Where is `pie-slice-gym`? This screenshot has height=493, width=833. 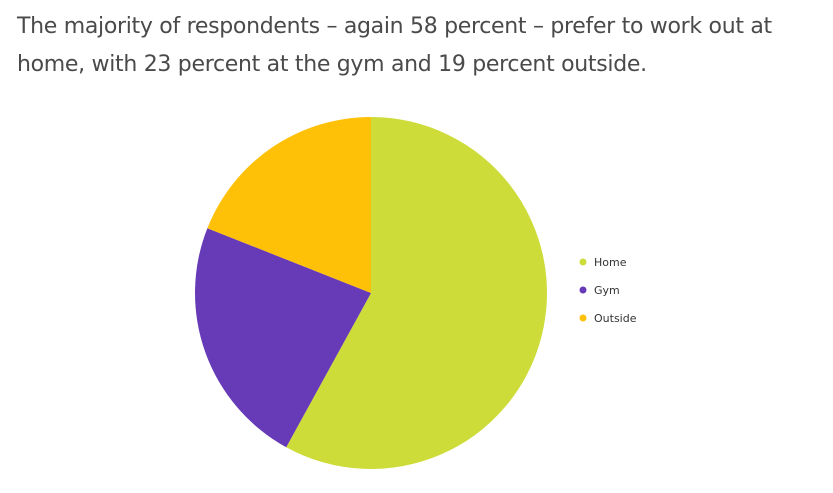 pie-slice-gym is located at coordinates (283, 338).